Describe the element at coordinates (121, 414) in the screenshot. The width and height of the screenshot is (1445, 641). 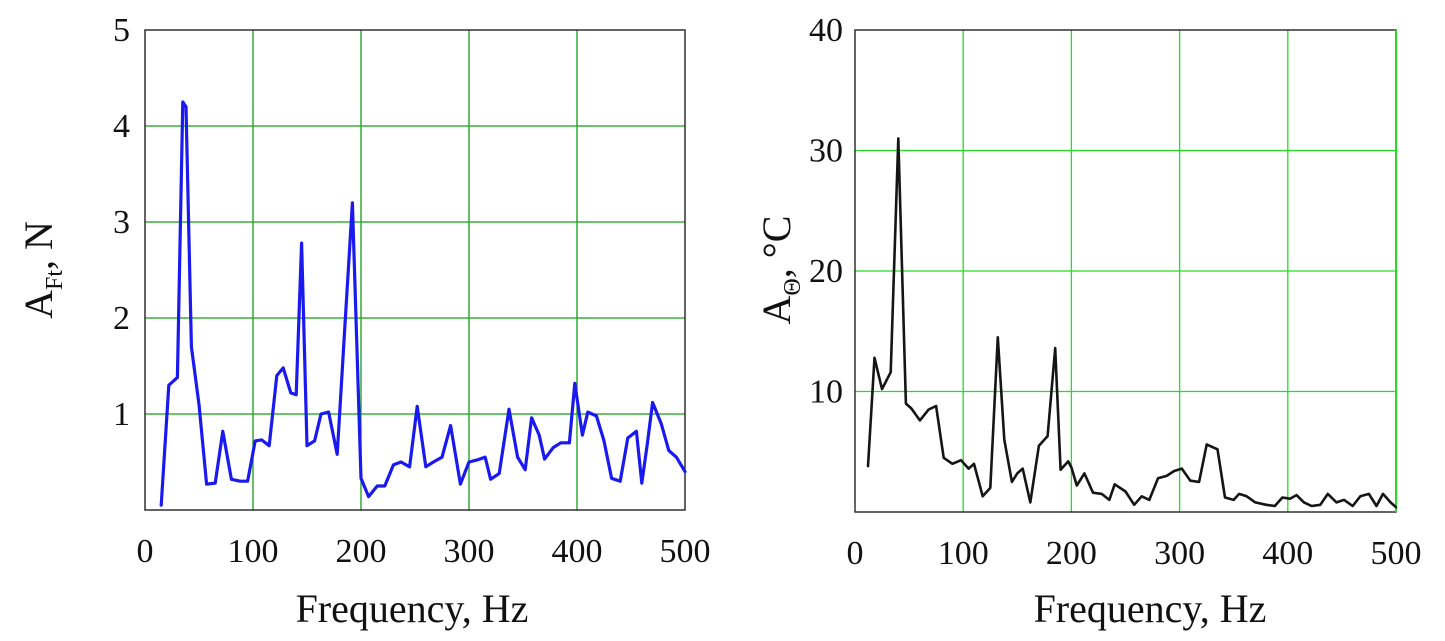
I see `y-tick-label: 1` at that location.